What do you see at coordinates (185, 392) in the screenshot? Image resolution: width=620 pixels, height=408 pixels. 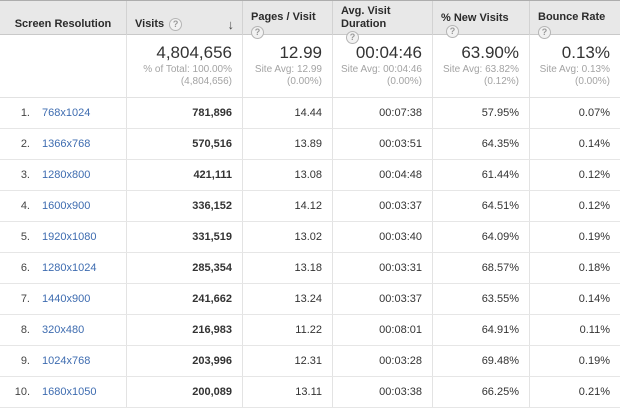 I see `visits-cell: 200,089` at bounding box center [185, 392].